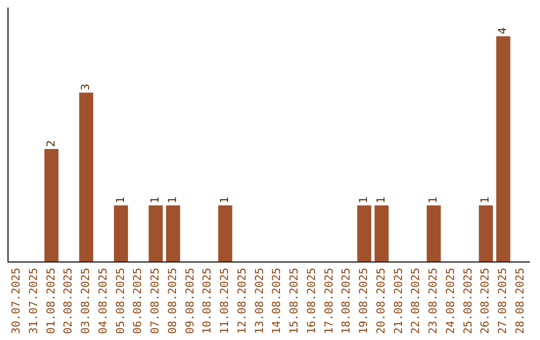 This screenshot has width=540, height=340. What do you see at coordinates (85, 301) in the screenshot?
I see `x-tick-label: 03.08.2025` at bounding box center [85, 301].